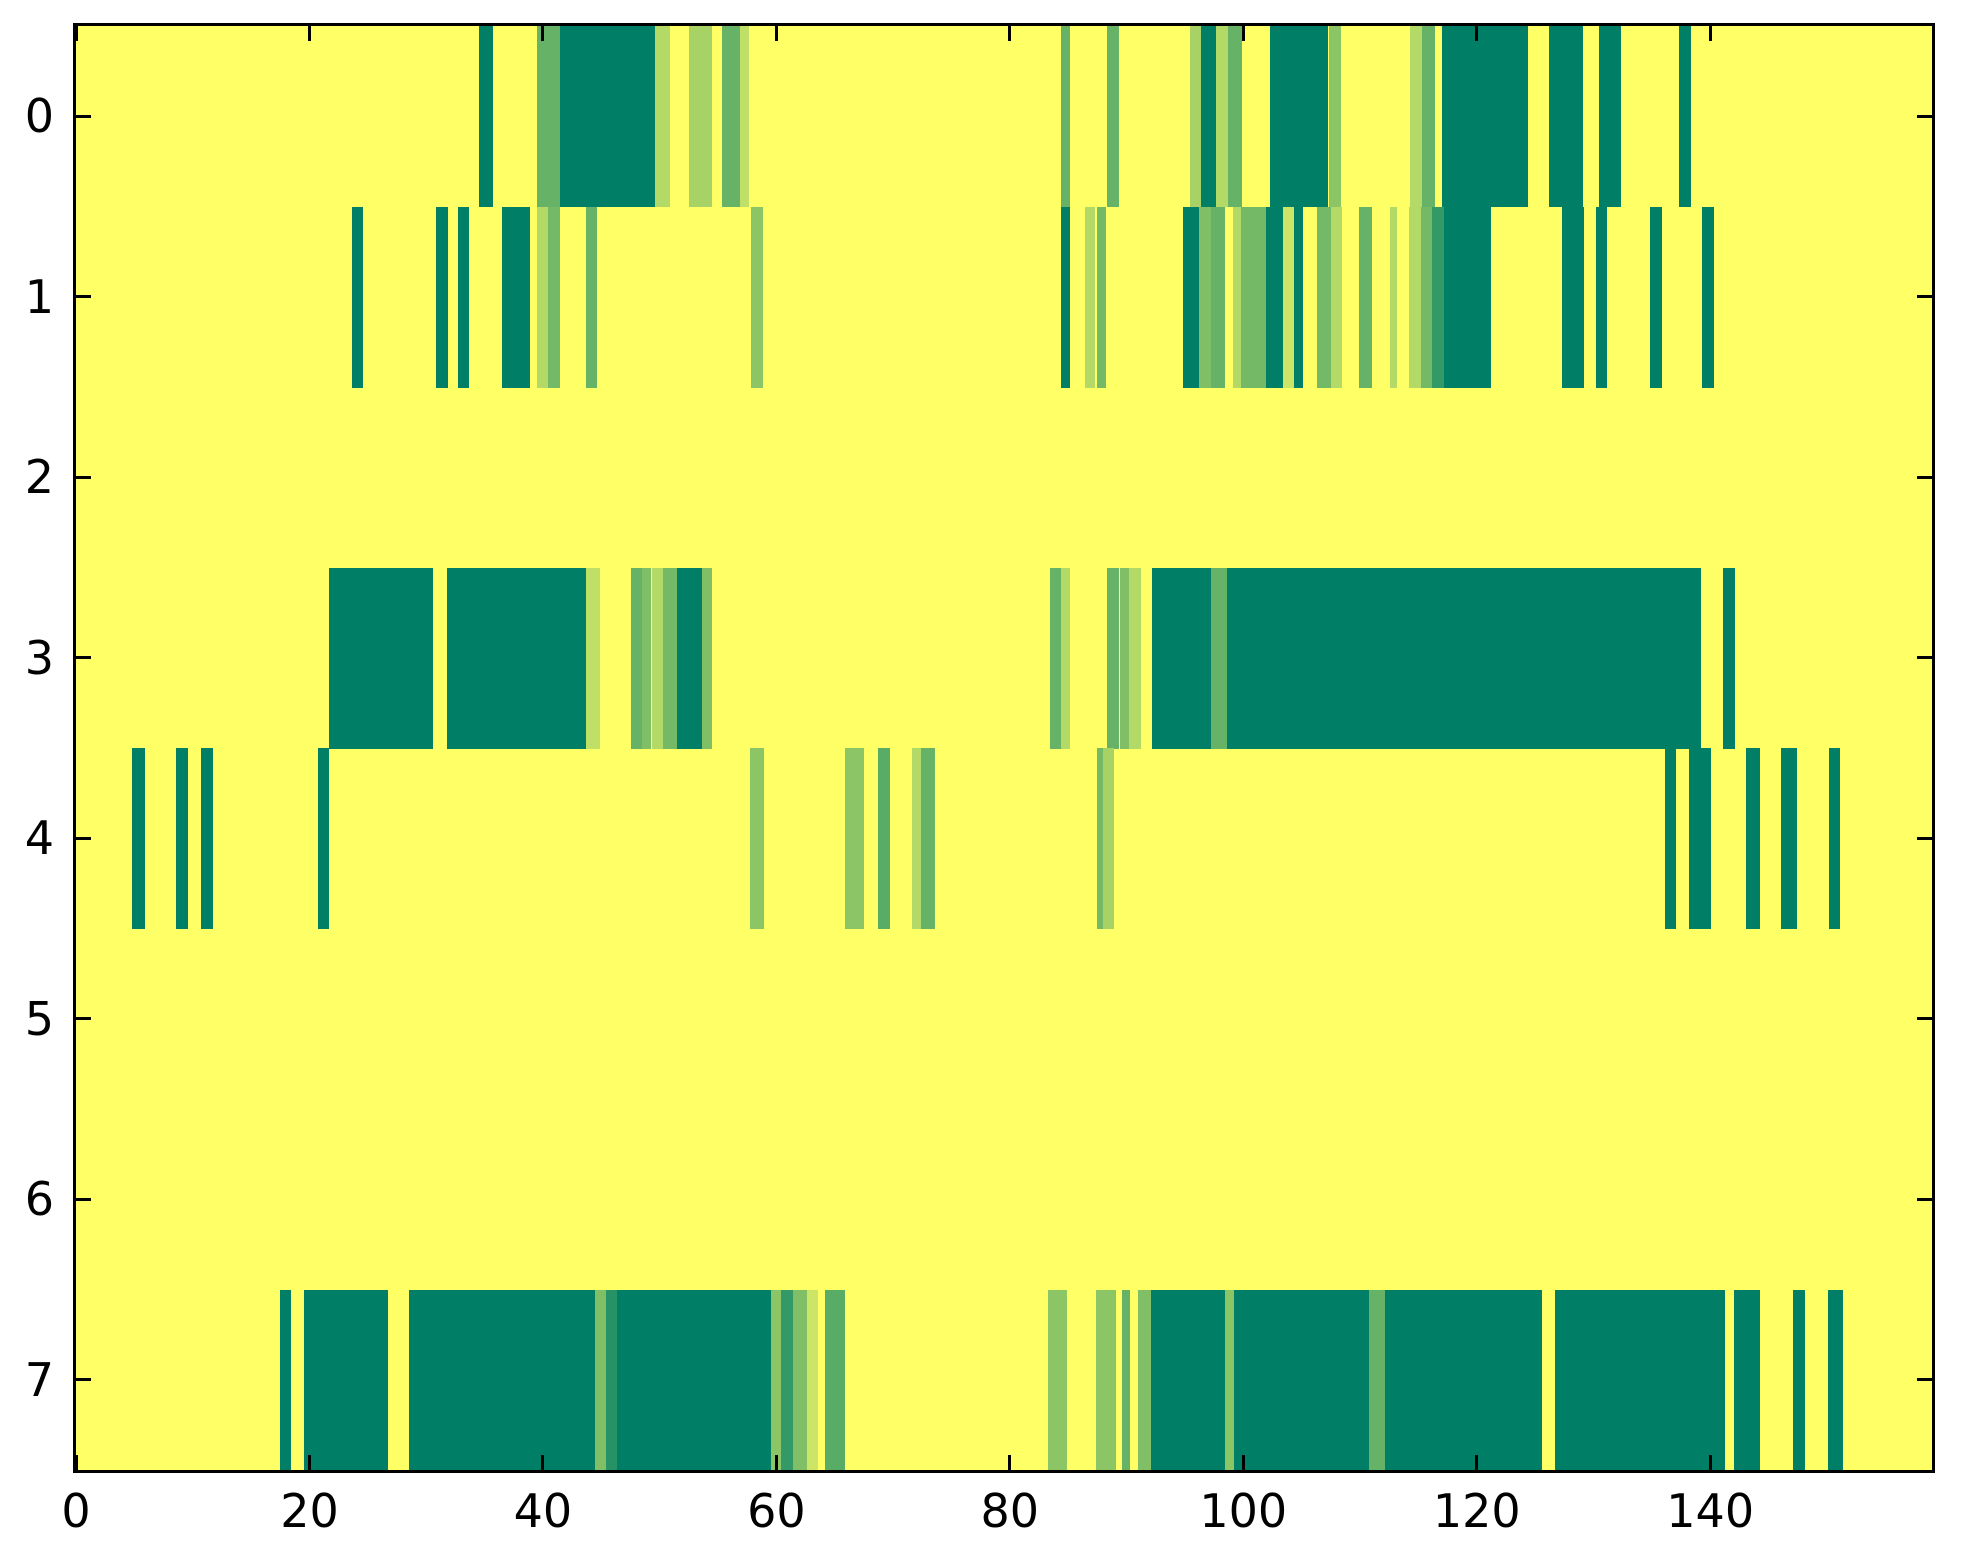 The height and width of the screenshot is (1564, 1963). Describe the element at coordinates (39, 1199) in the screenshot. I see `y-tick-label: 6` at that location.